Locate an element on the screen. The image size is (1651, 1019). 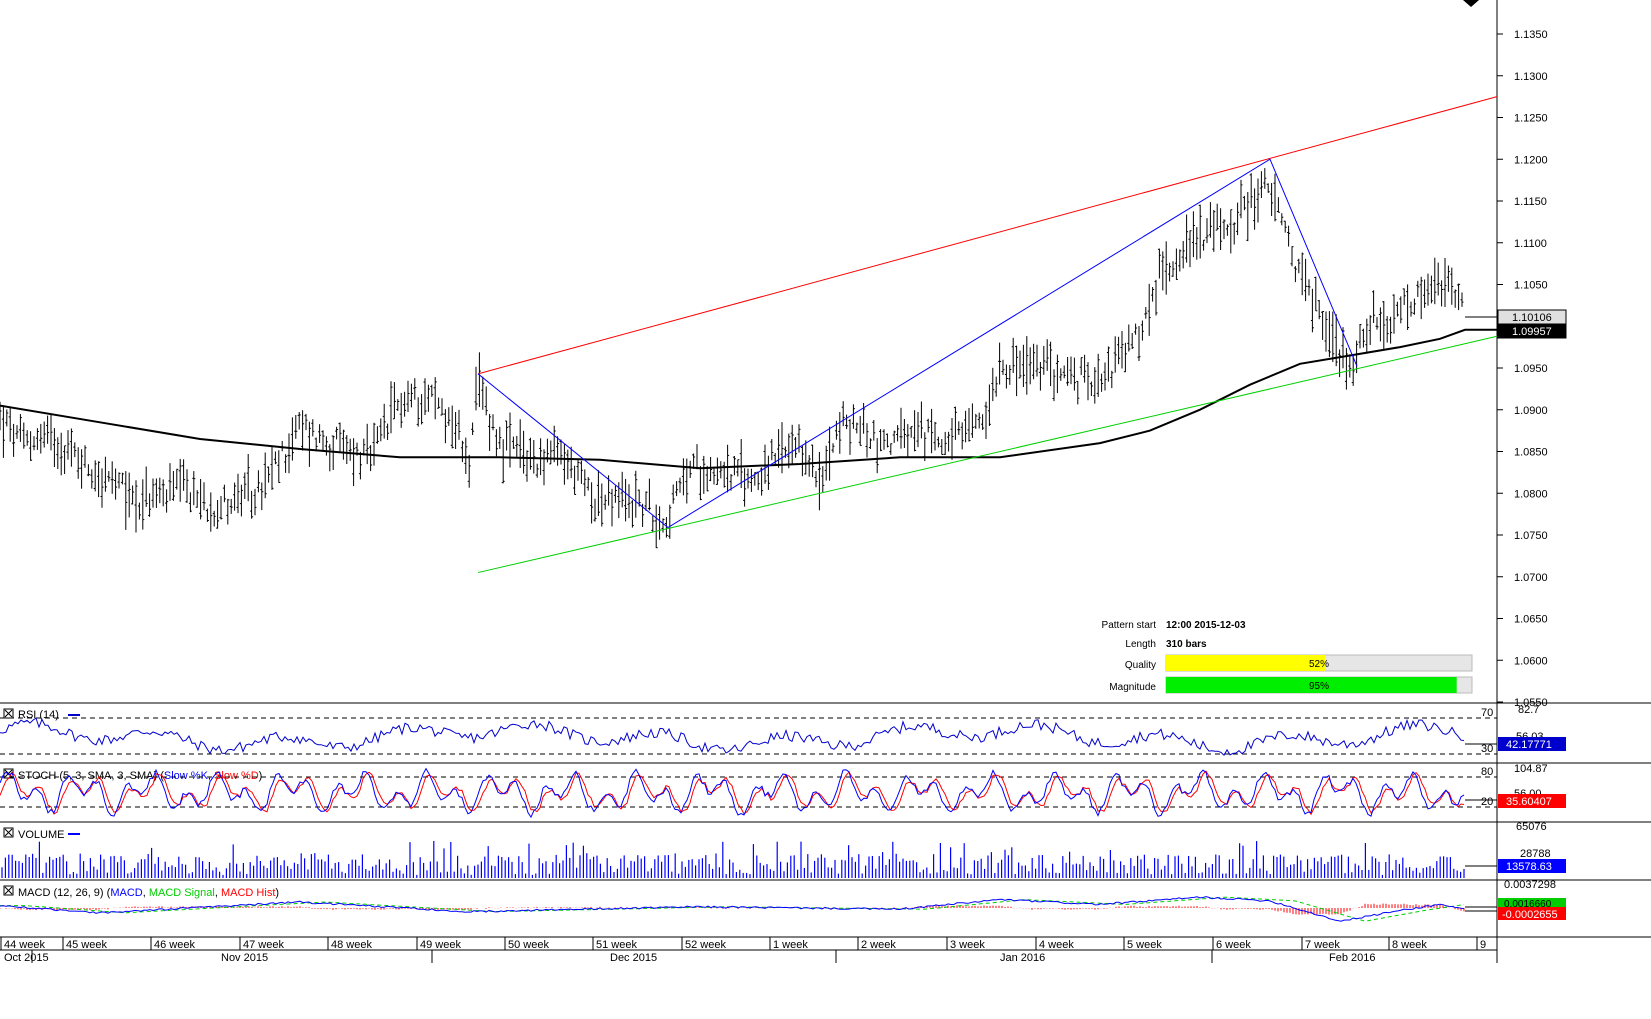
macd-signal-line is located at coordinates (732, 909).